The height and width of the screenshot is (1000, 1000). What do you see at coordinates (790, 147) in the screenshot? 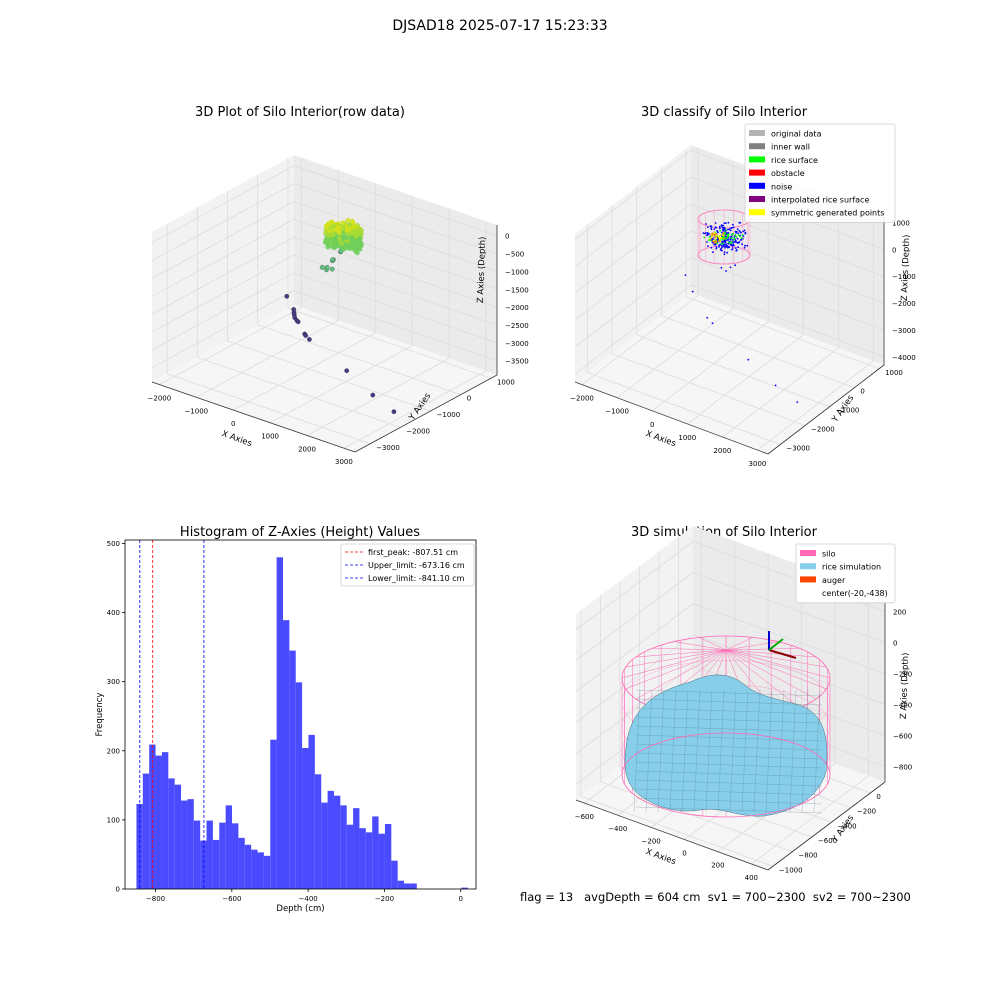
I see `legend-label: inner wall` at bounding box center [790, 147].